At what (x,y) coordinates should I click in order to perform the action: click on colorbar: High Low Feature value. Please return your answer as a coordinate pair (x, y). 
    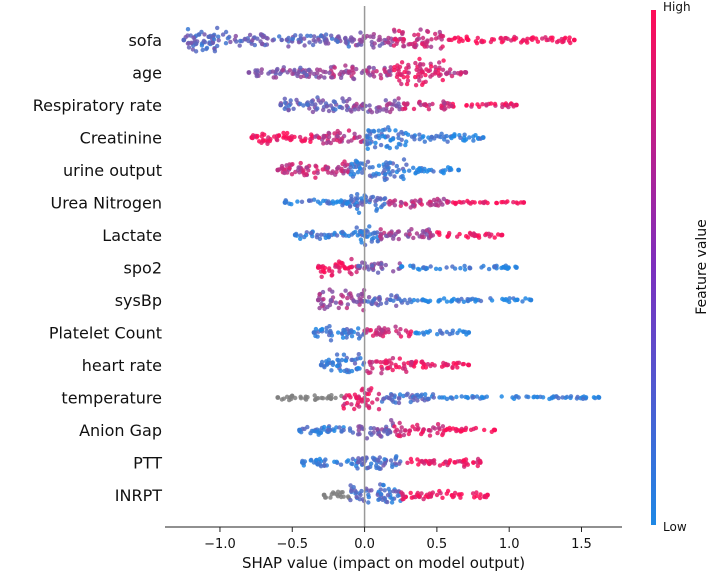
    Looking at the image, I should click on (679, 267).